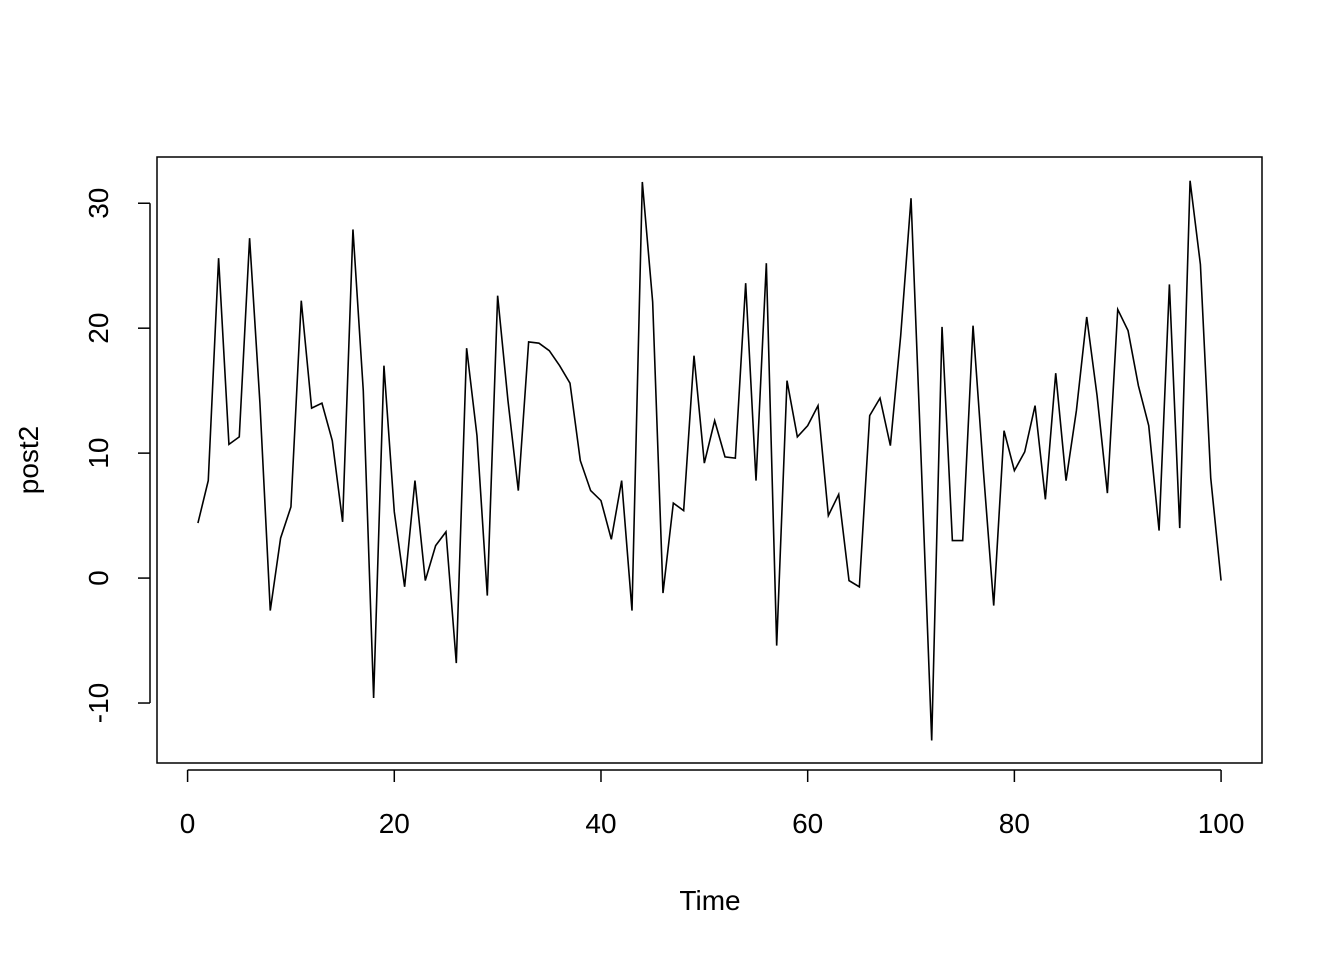  I want to click on y-tick-label: 0, so click(98, 578).